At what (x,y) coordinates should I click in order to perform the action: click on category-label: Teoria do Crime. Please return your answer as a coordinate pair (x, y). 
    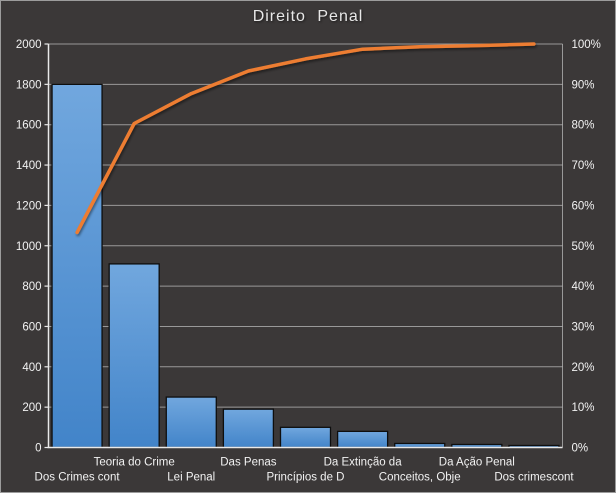
    Looking at the image, I should click on (134, 463).